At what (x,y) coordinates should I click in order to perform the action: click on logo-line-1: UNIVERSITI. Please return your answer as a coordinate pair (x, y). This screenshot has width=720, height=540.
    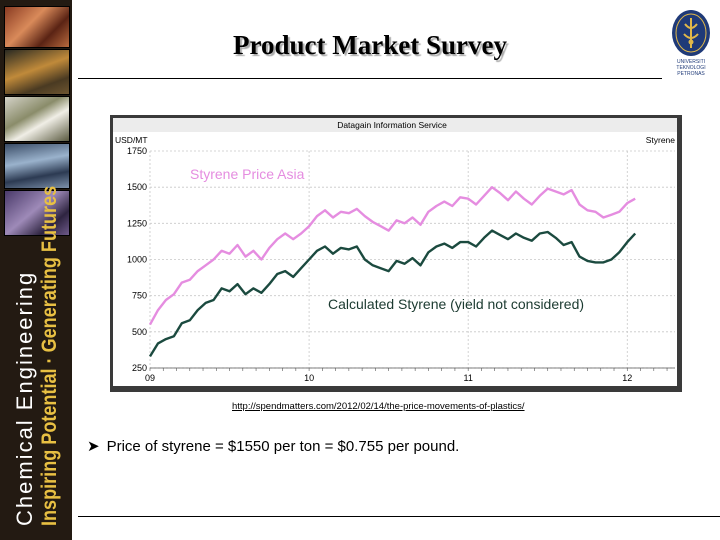
    Looking at the image, I should click on (691, 62).